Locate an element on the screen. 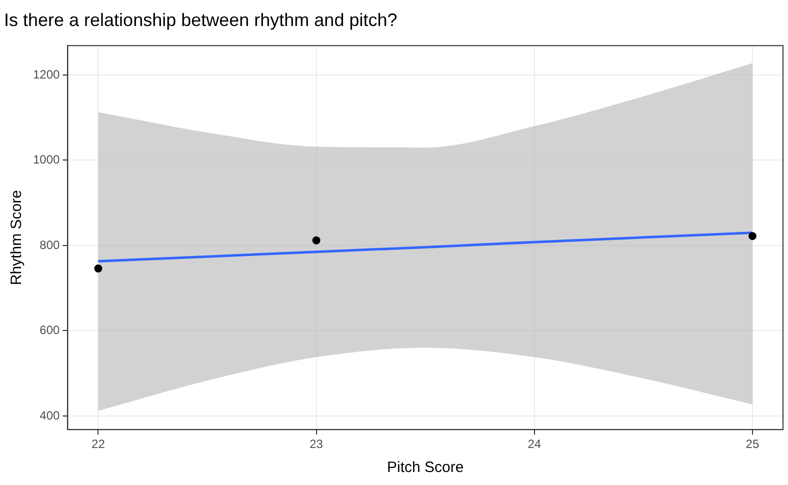 This screenshot has width=788, height=485. x-tick-label: 24 is located at coordinates (535, 444).